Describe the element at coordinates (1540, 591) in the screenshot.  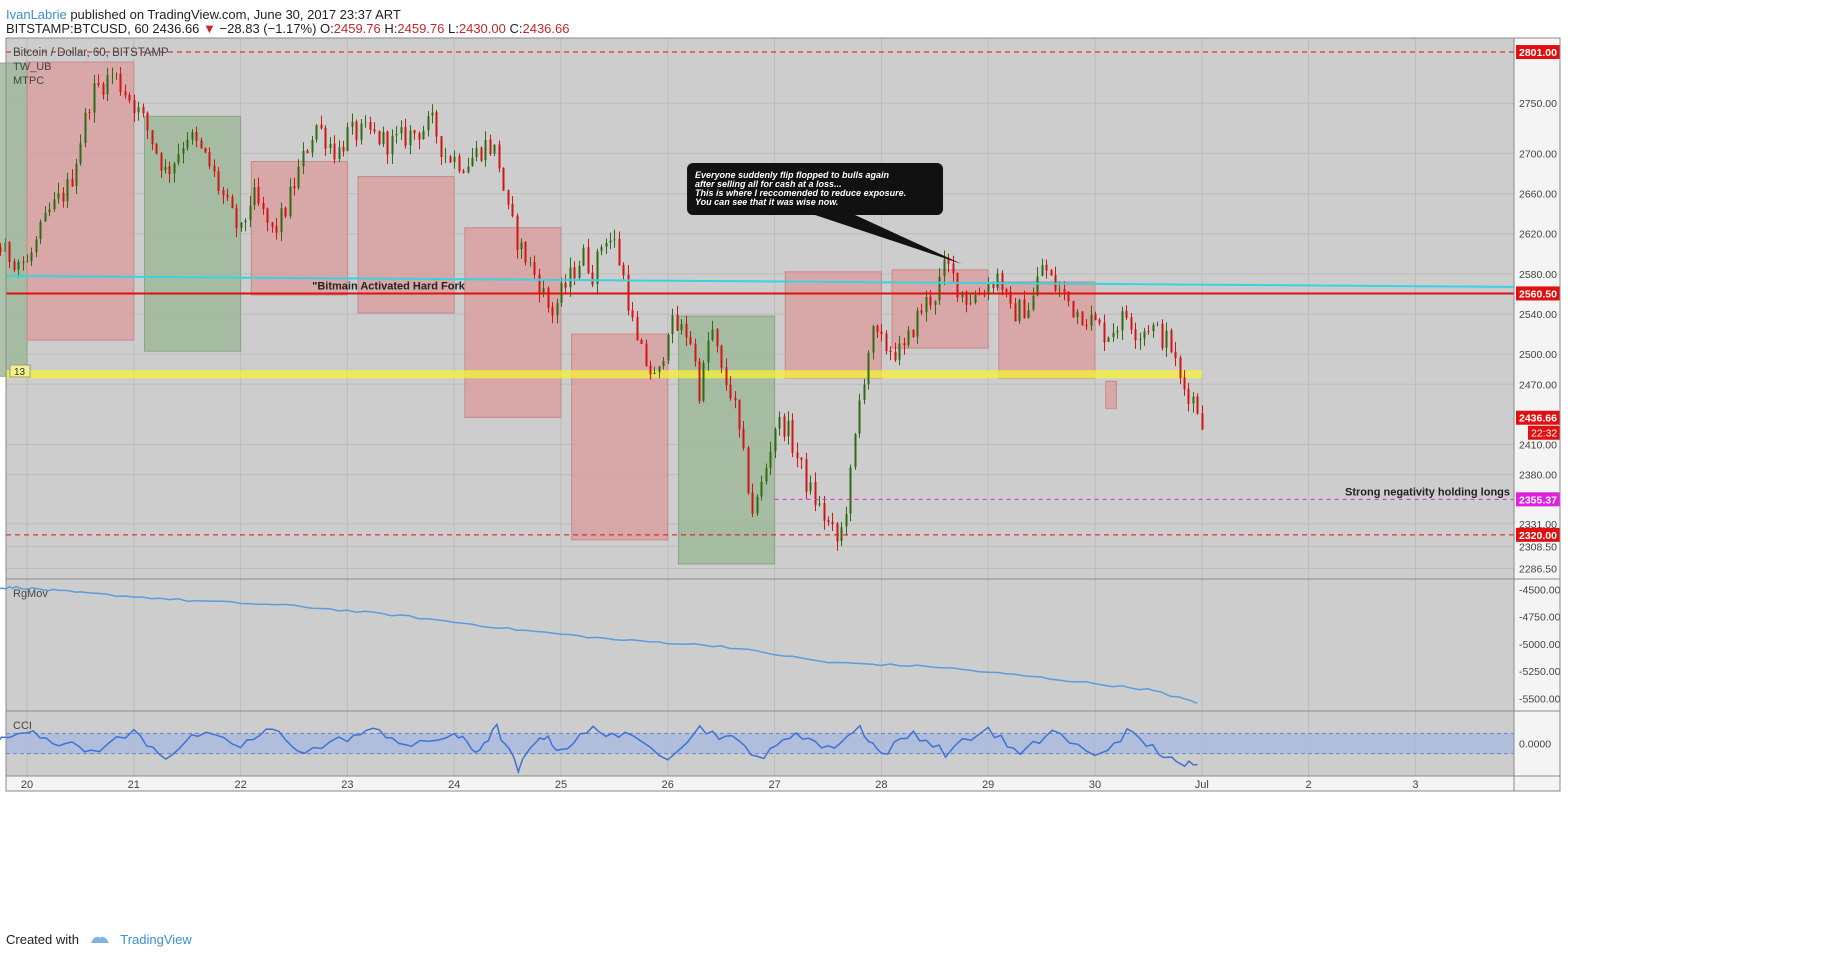
I see `rgmov-tick-label: -4500.00` at that location.